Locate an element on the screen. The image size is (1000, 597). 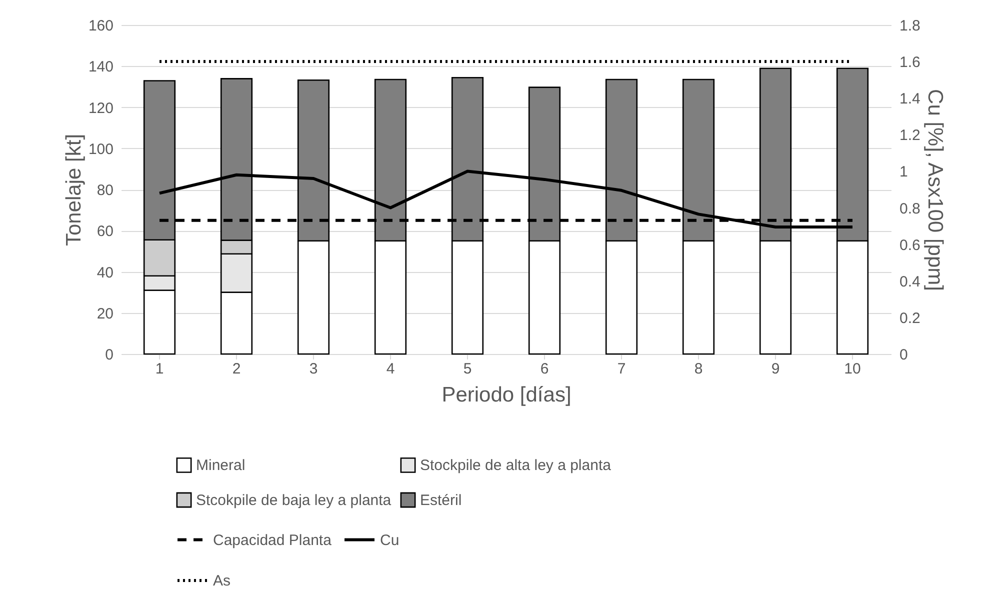
y-tick-label: 20 is located at coordinates (105, 313).